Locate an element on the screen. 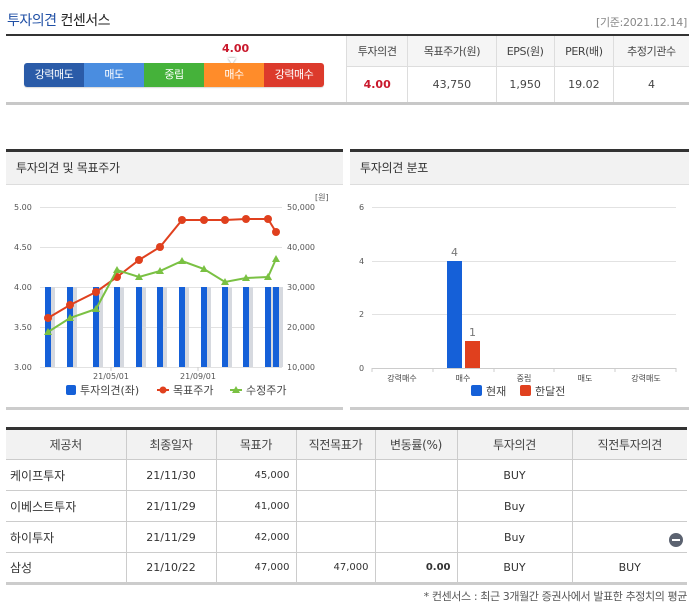  y-right-tick: 10,000 is located at coordinates (301, 367).